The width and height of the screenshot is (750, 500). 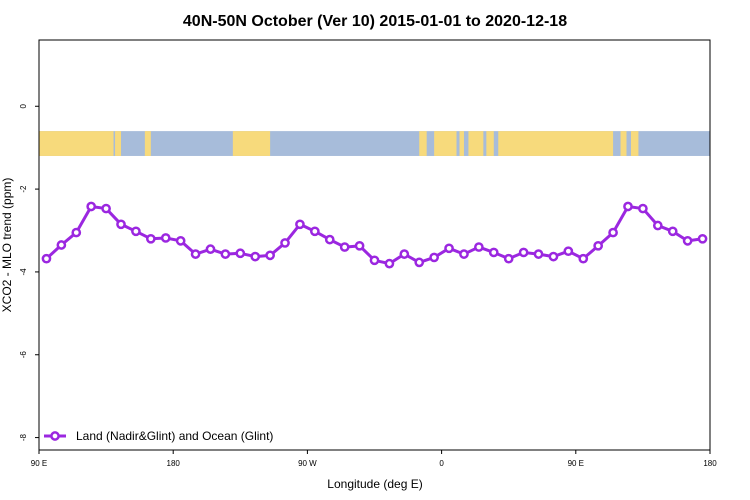 What do you see at coordinates (441, 463) in the screenshot?
I see `x-tick-label: 0` at bounding box center [441, 463].